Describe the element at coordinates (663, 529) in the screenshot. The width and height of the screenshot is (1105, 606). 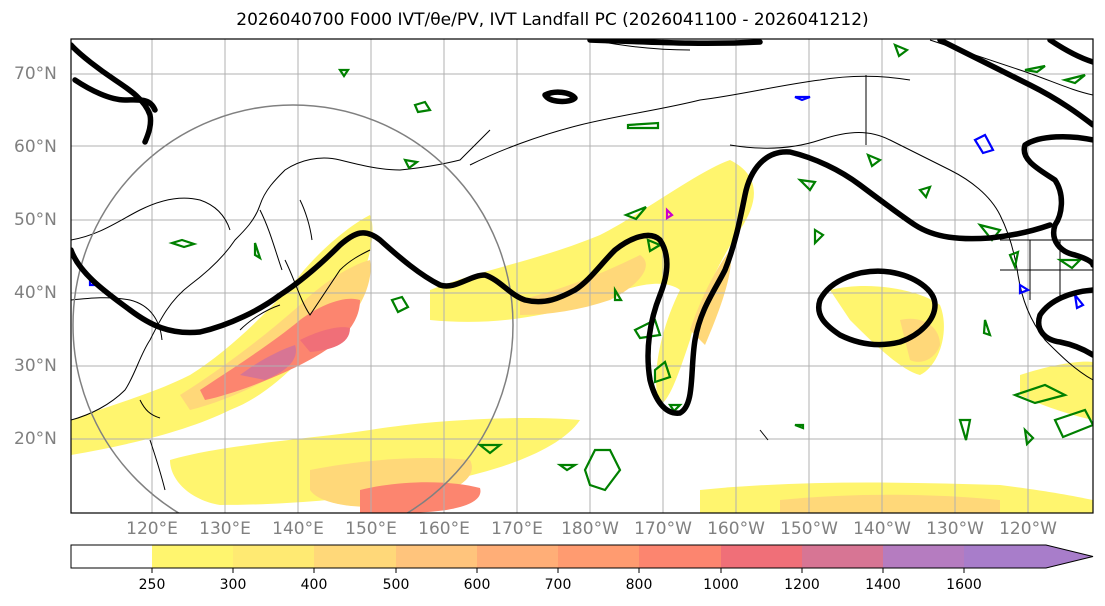
I see `lon-label: 170°W` at that location.